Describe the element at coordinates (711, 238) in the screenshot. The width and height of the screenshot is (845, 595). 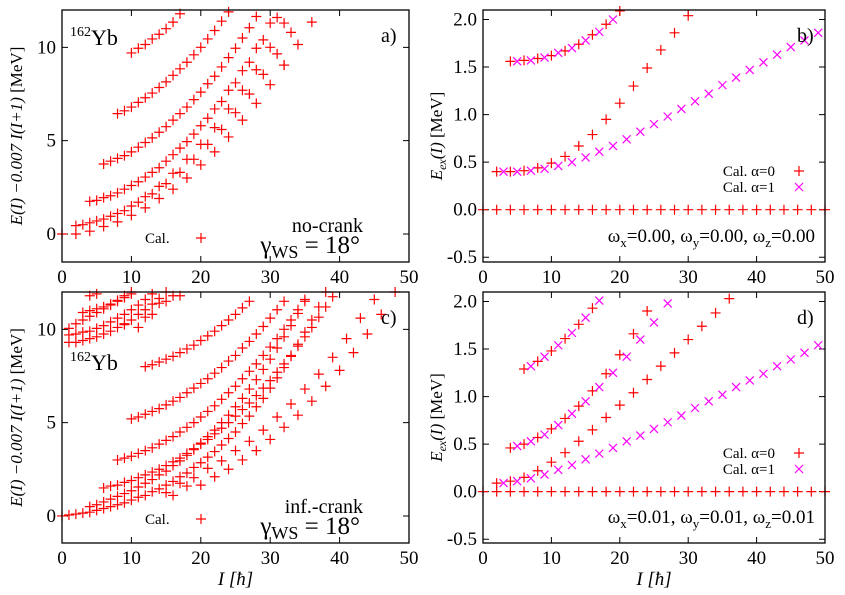
I see `omega-label: ωx=0.00, ωy=0.00, ωz=0.00` at that location.